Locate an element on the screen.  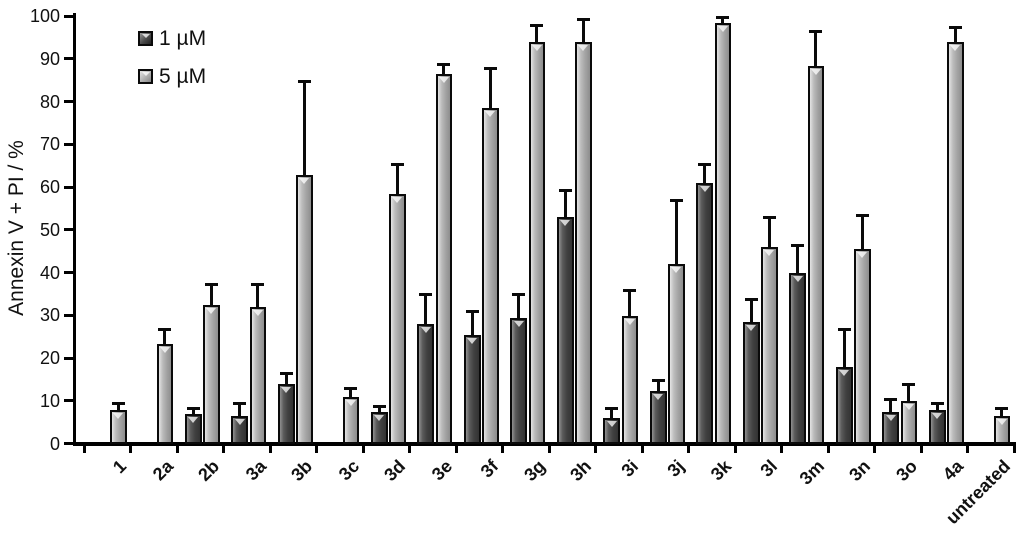
bar-series1-3b is located at coordinates (286, 414).